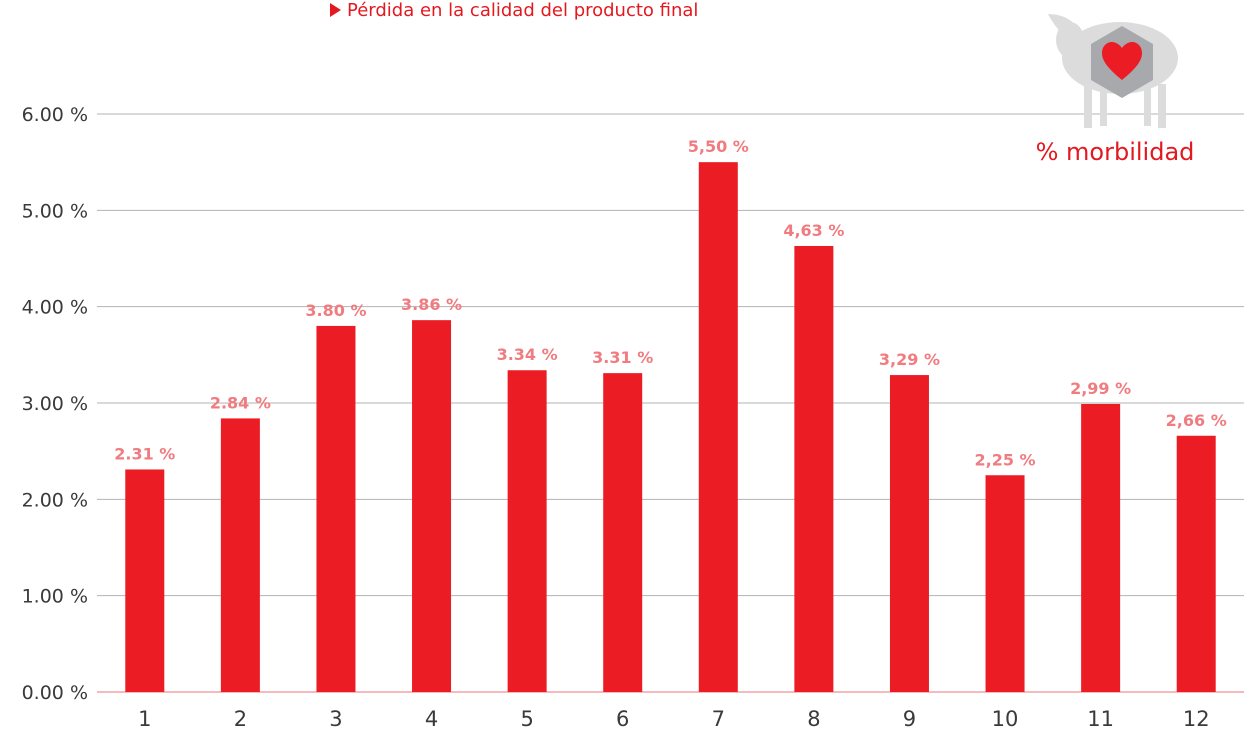 The height and width of the screenshot is (733, 1251). Describe the element at coordinates (55, 115) in the screenshot. I see `y-tick-label: 6.00 %` at that location.